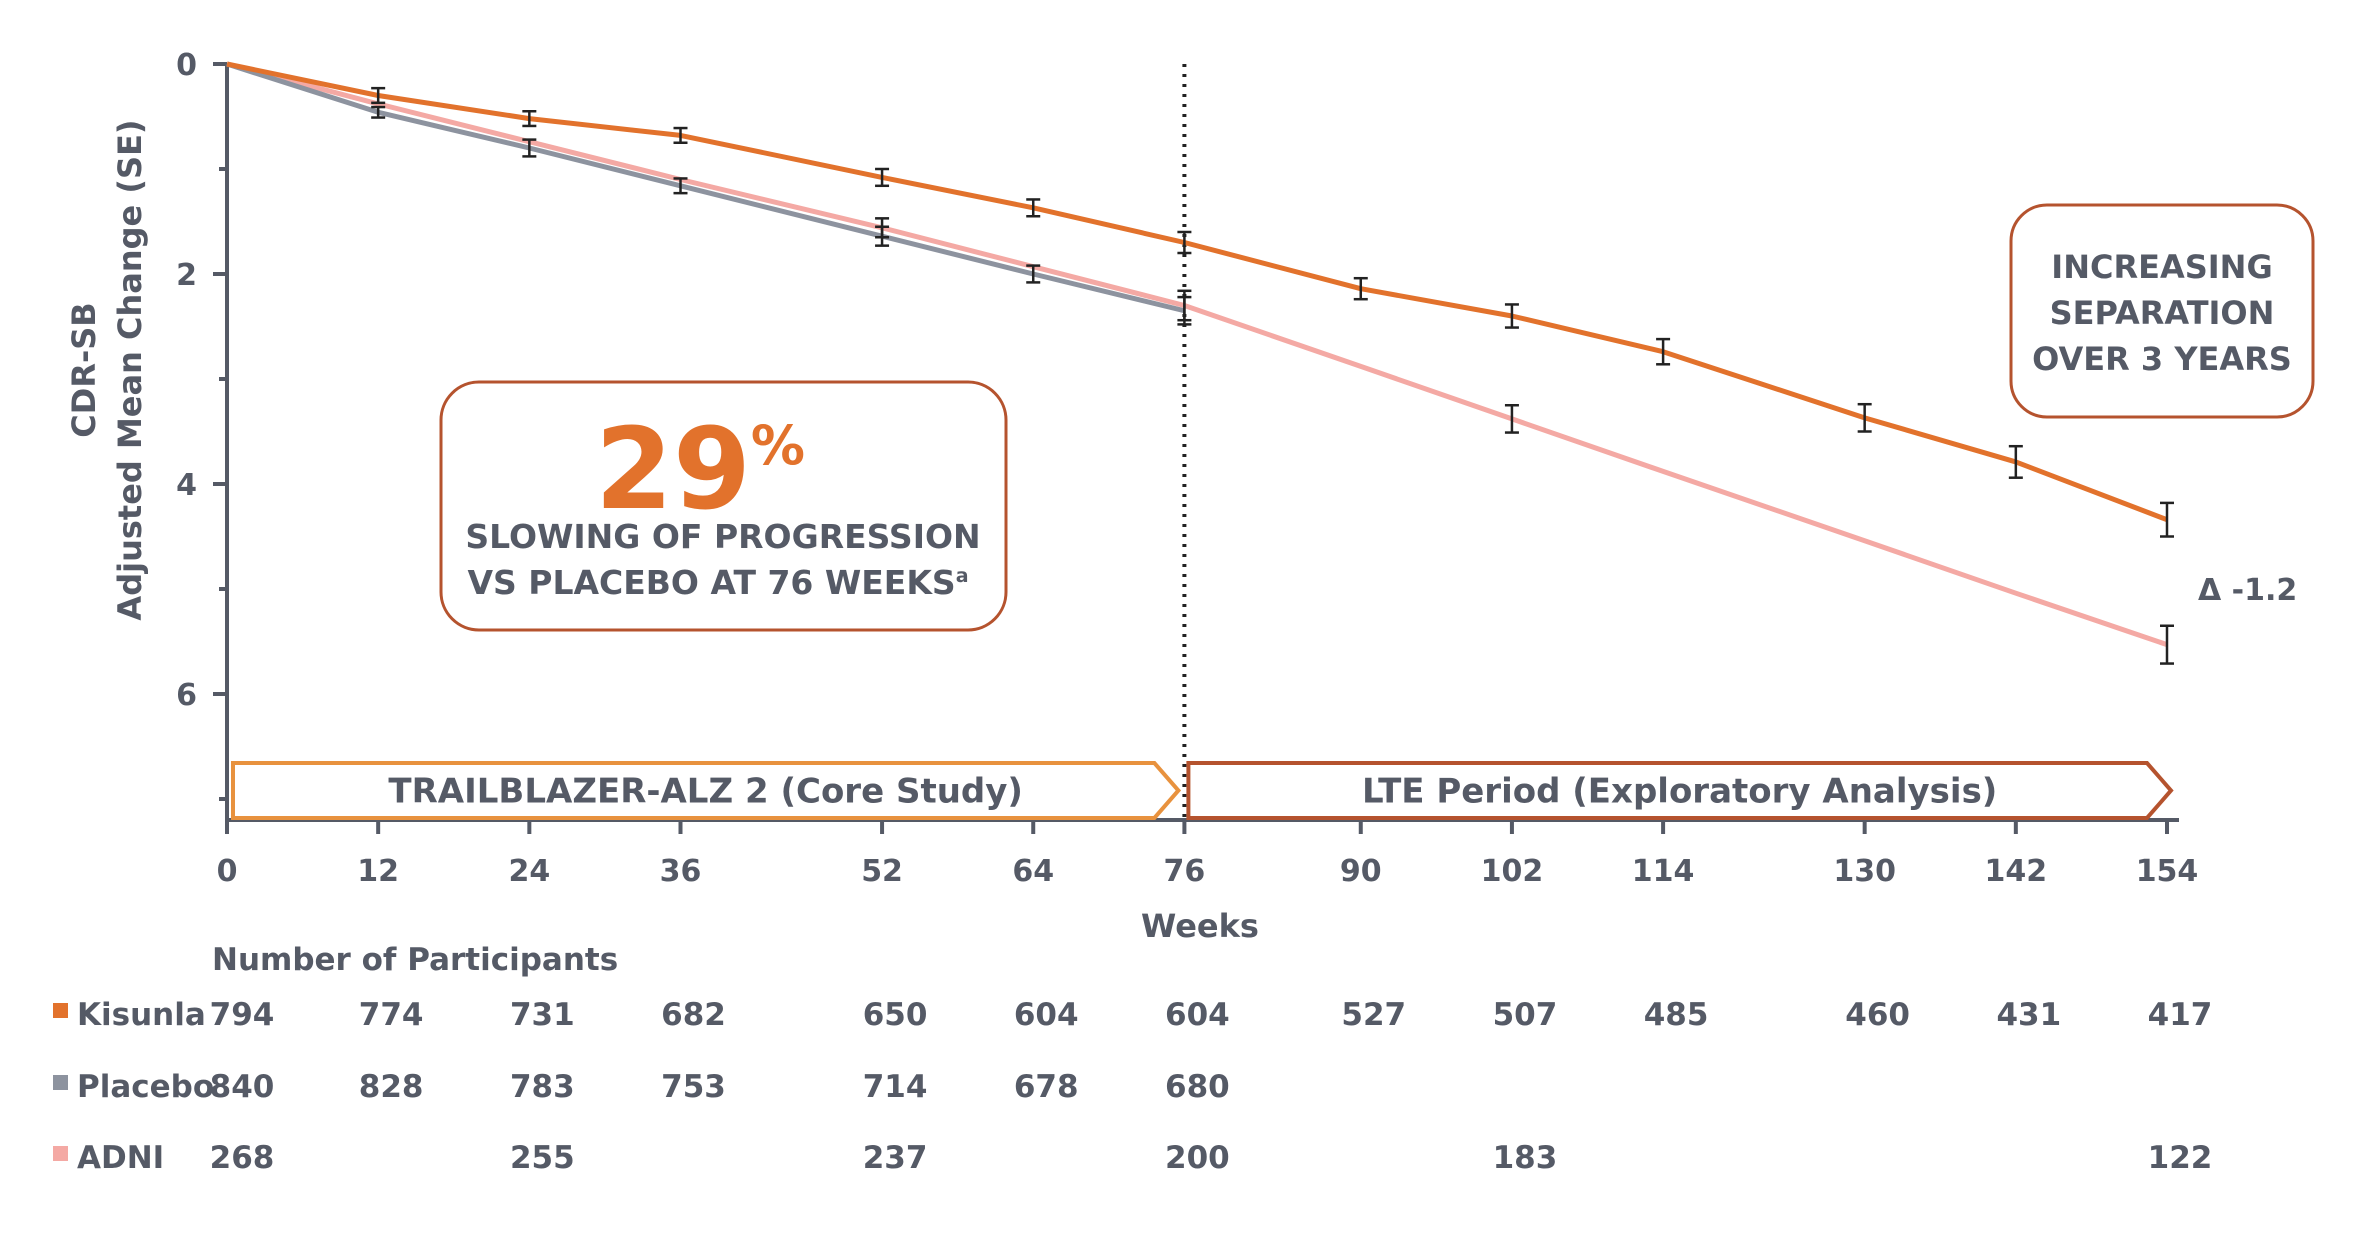 This screenshot has height=1234, width=2355. Describe the element at coordinates (2180, 1158) in the screenshot. I see `participant-count-adni-154: 122` at that location.